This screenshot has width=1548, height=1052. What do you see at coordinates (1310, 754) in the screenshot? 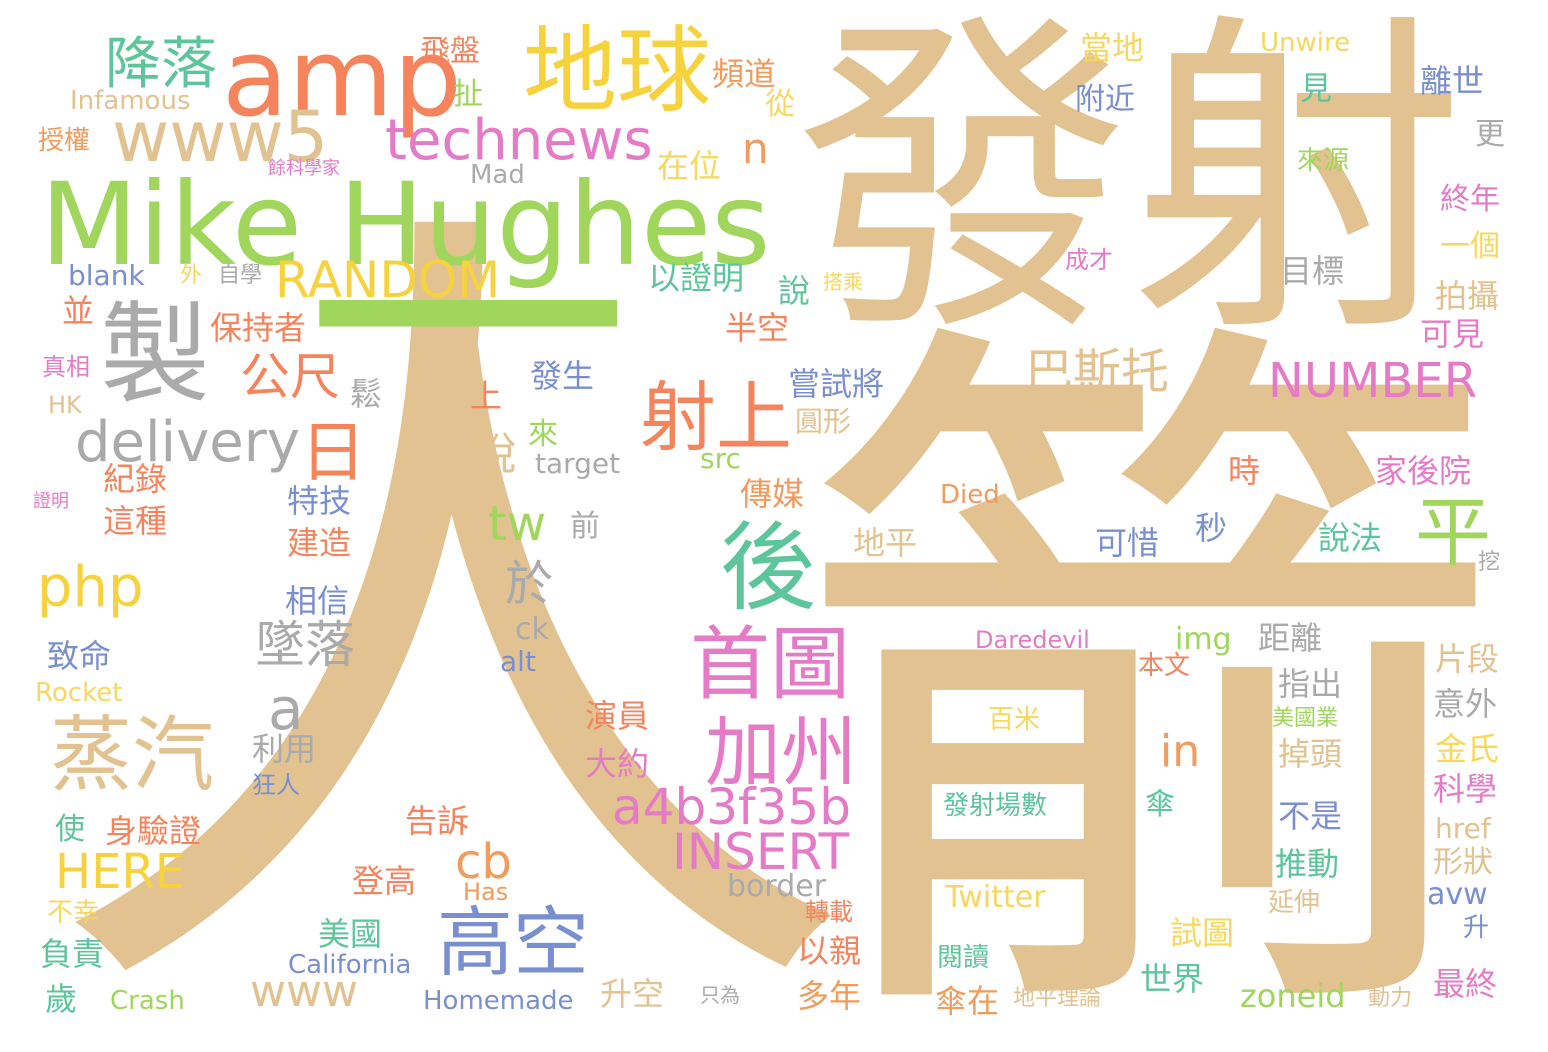
I see `word-diaotou: 掉頭` at bounding box center [1310, 754].